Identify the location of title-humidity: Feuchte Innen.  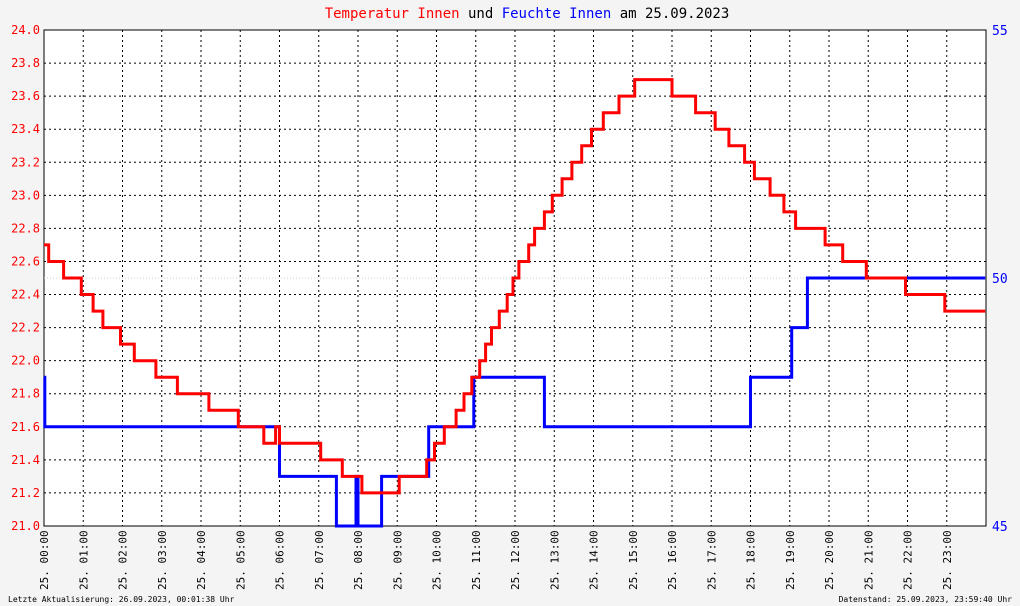
(557, 14).